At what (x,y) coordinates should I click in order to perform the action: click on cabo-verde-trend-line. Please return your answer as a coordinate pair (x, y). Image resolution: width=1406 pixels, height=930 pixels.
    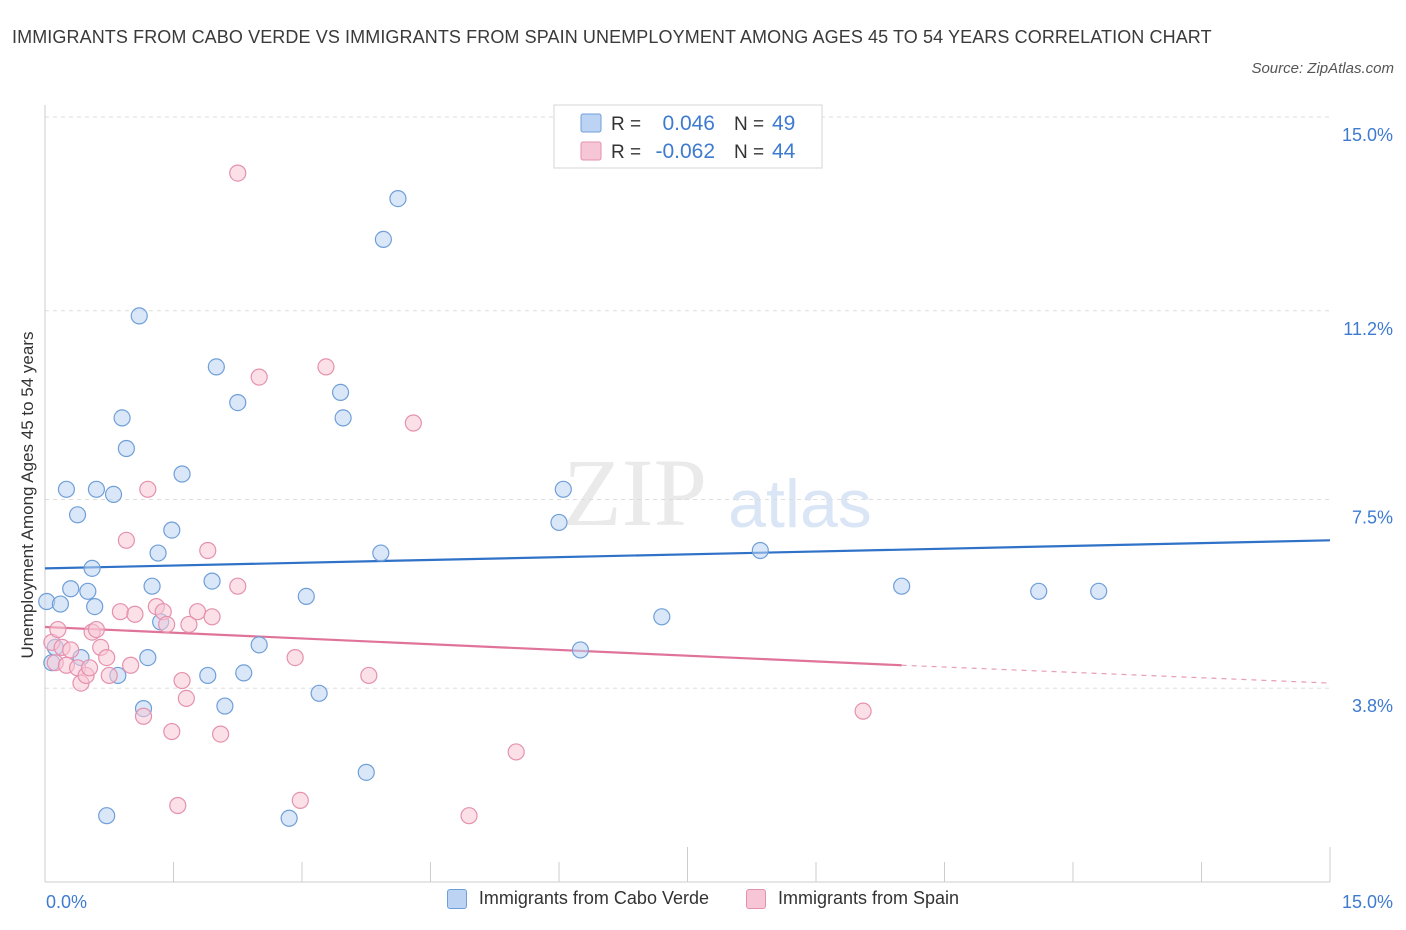
    Looking at the image, I should click on (687, 554).